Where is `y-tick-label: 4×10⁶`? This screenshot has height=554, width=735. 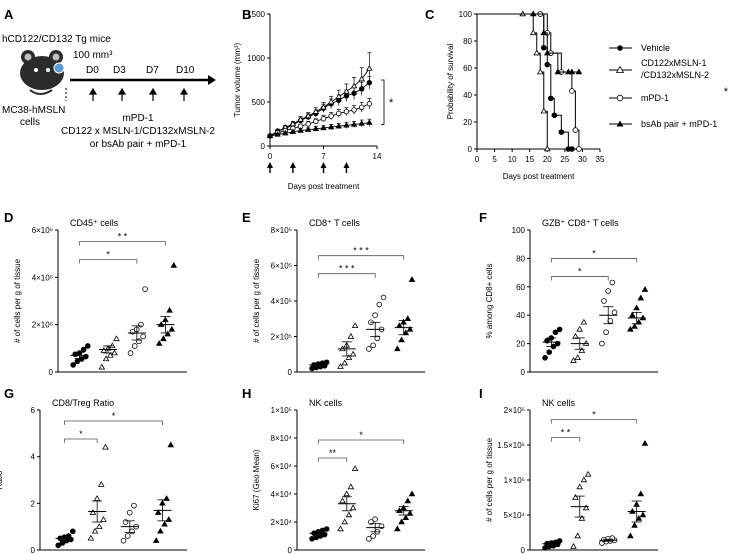
y-tick-label: 4×10⁶ is located at coordinates (42, 277).